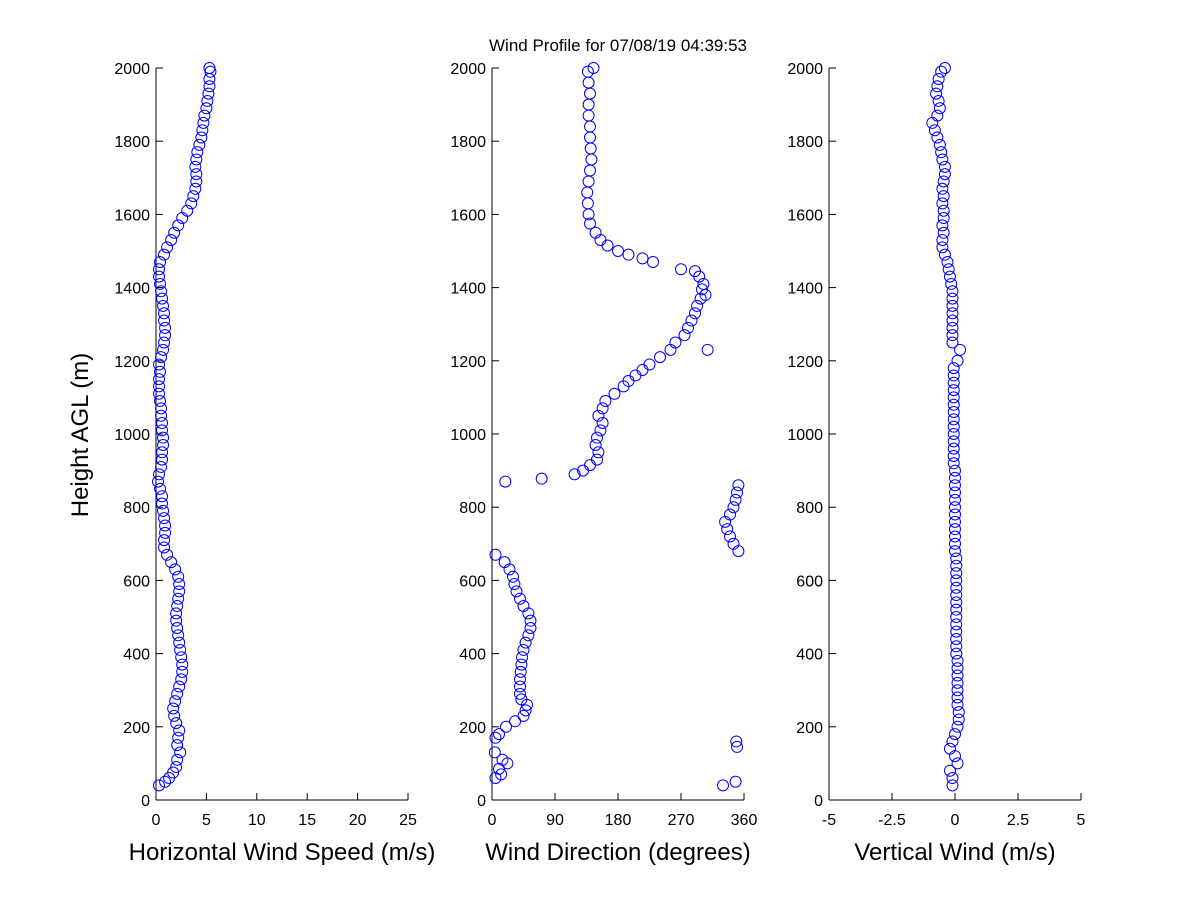  Describe the element at coordinates (805, 435) in the screenshot. I see `y-tick-label: 1000` at that location.